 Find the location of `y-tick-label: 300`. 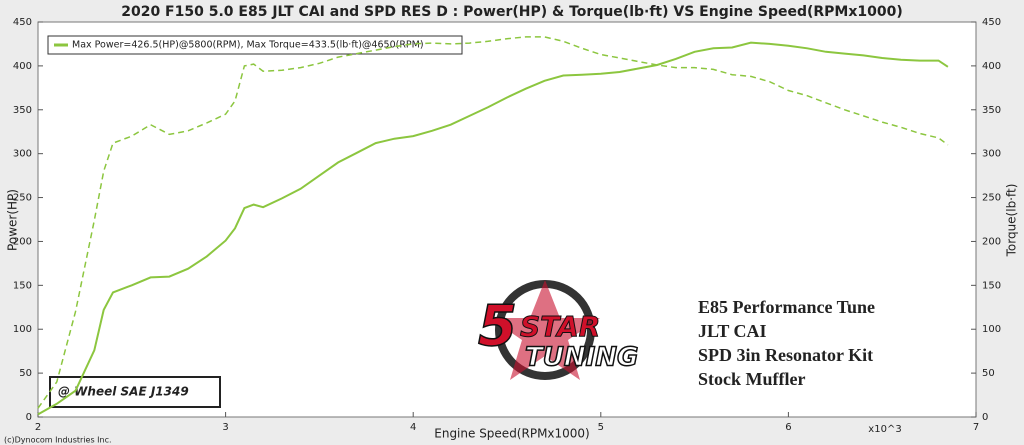

y-tick-label: 300 is located at coordinates (22, 154).